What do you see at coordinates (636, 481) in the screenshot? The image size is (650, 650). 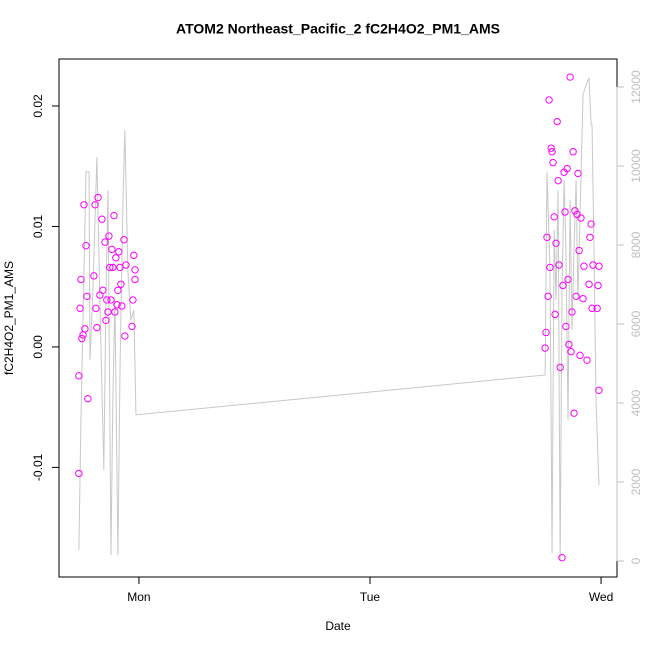 I see `y2-tick-label: 2000` at bounding box center [636, 481].